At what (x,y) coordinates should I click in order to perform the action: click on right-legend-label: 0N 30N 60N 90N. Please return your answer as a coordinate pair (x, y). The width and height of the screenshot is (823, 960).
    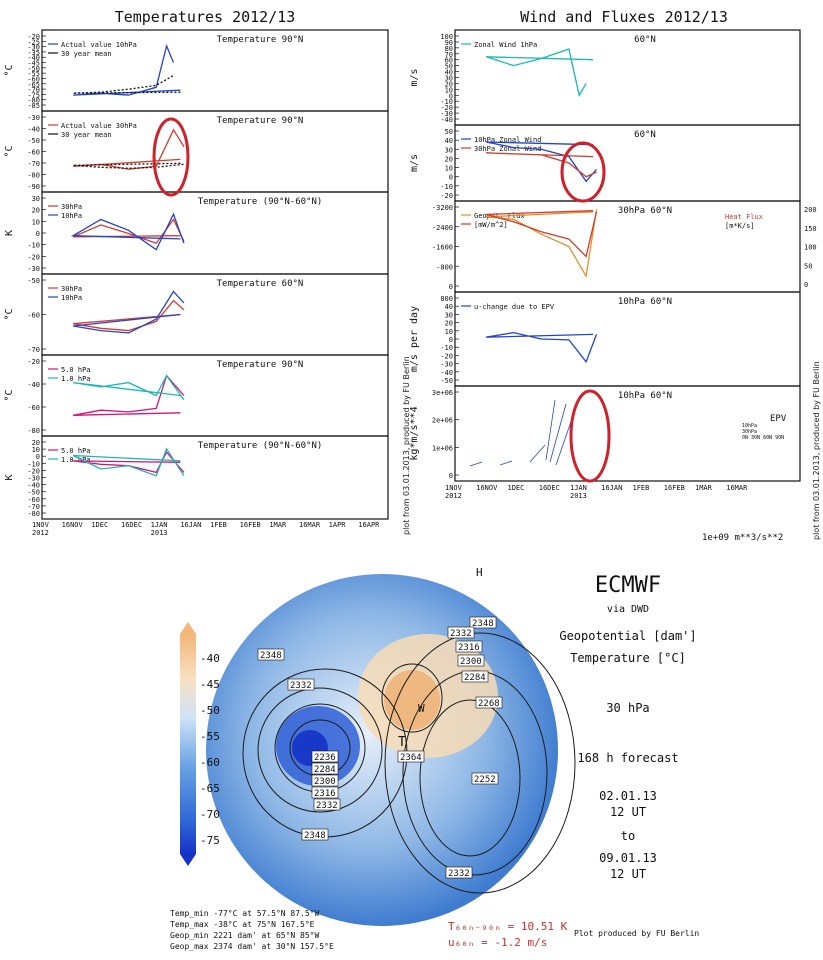
    Looking at the image, I should click on (763, 438).